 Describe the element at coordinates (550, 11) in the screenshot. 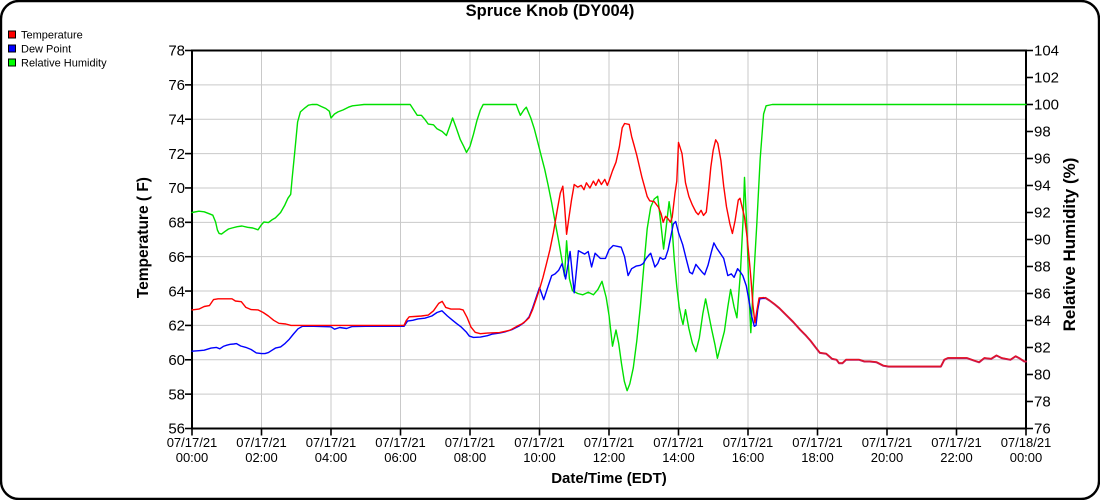

I see `svg-text: Spruce Knob (DY004)` at that location.